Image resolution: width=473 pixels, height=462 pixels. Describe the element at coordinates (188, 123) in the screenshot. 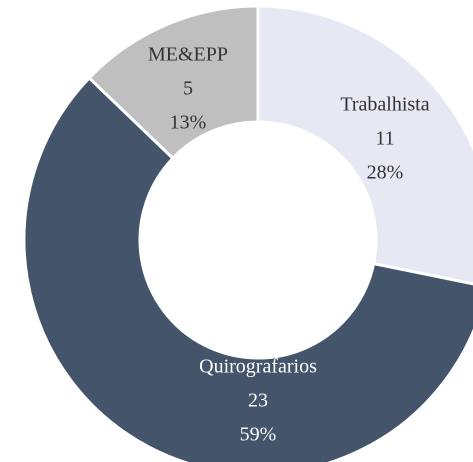

I see `slice-percent-label: 13%` at that location.